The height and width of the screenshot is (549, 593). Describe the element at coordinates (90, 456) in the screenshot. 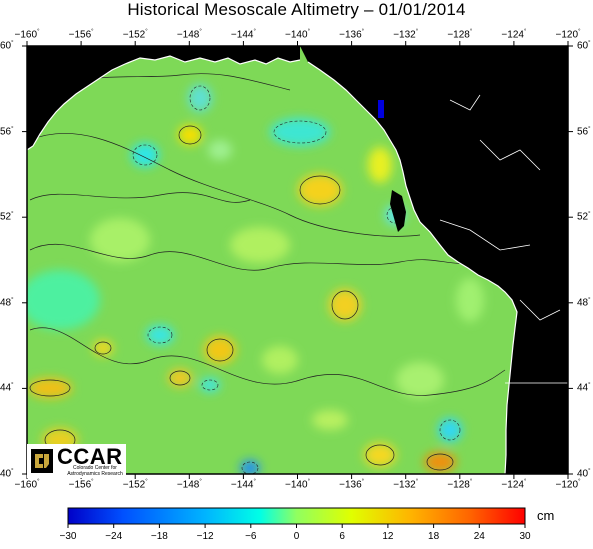

I see `logo-text: CCAR` at that location.